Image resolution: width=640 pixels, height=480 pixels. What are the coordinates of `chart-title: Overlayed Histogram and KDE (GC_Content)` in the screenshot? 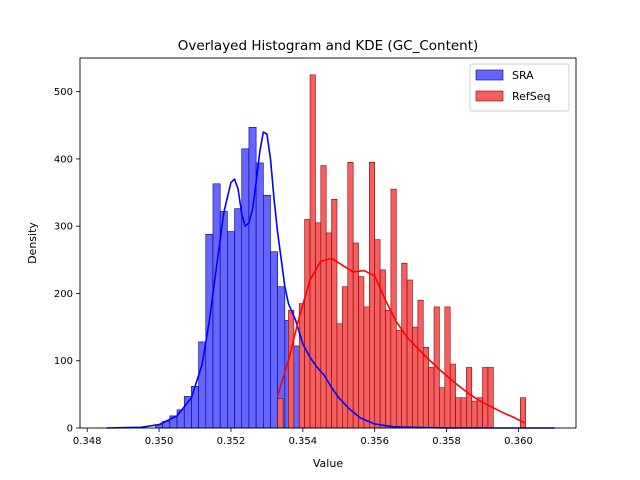 It's located at (328, 46).